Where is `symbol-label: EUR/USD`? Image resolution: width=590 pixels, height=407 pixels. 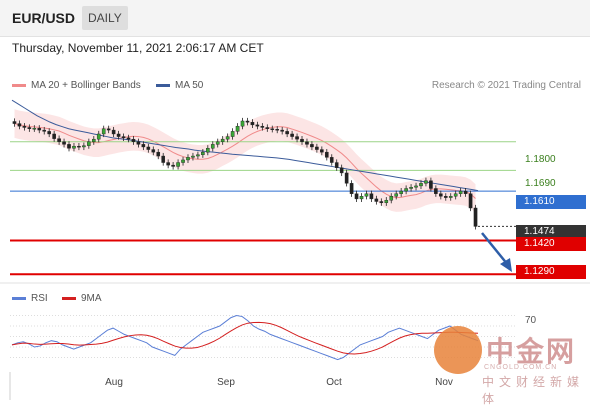
symbol-label: EUR/USD is located at coordinates (44, 18).